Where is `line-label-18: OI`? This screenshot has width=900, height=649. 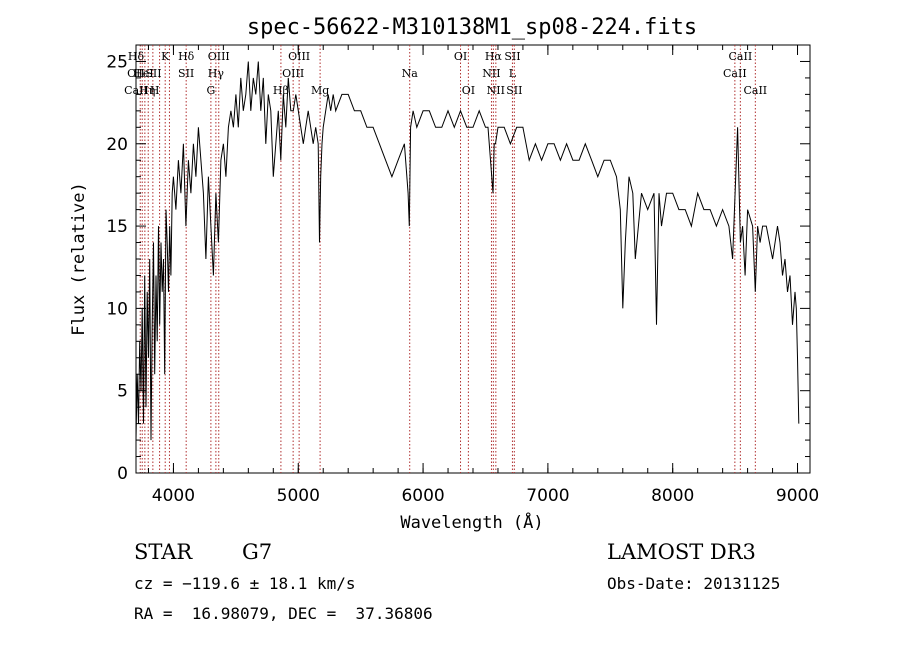
line-label-18: OI is located at coordinates (460, 56).